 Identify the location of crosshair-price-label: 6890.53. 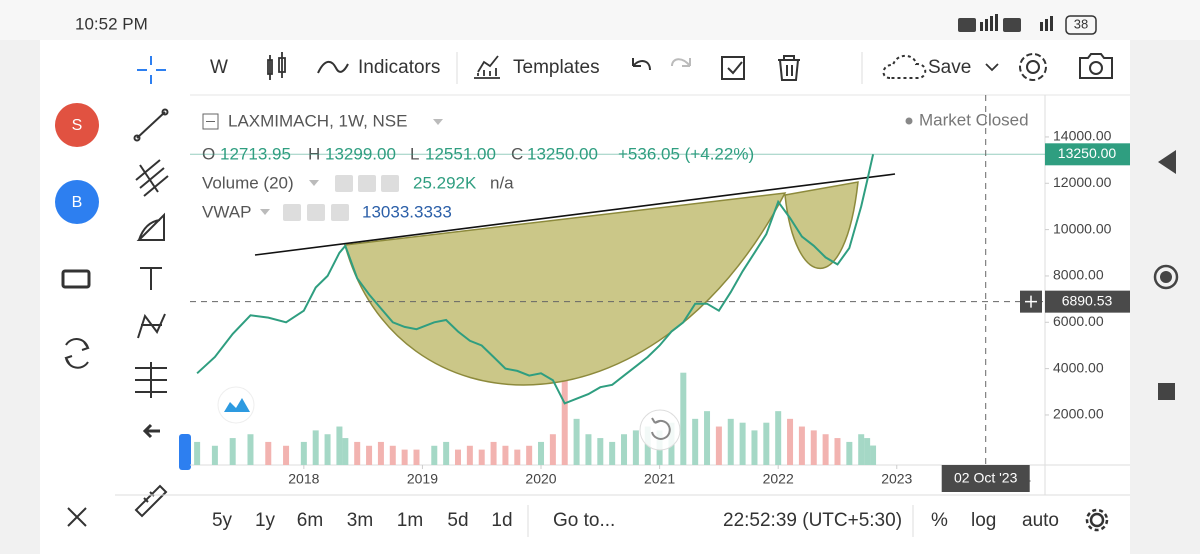
(1087, 300).